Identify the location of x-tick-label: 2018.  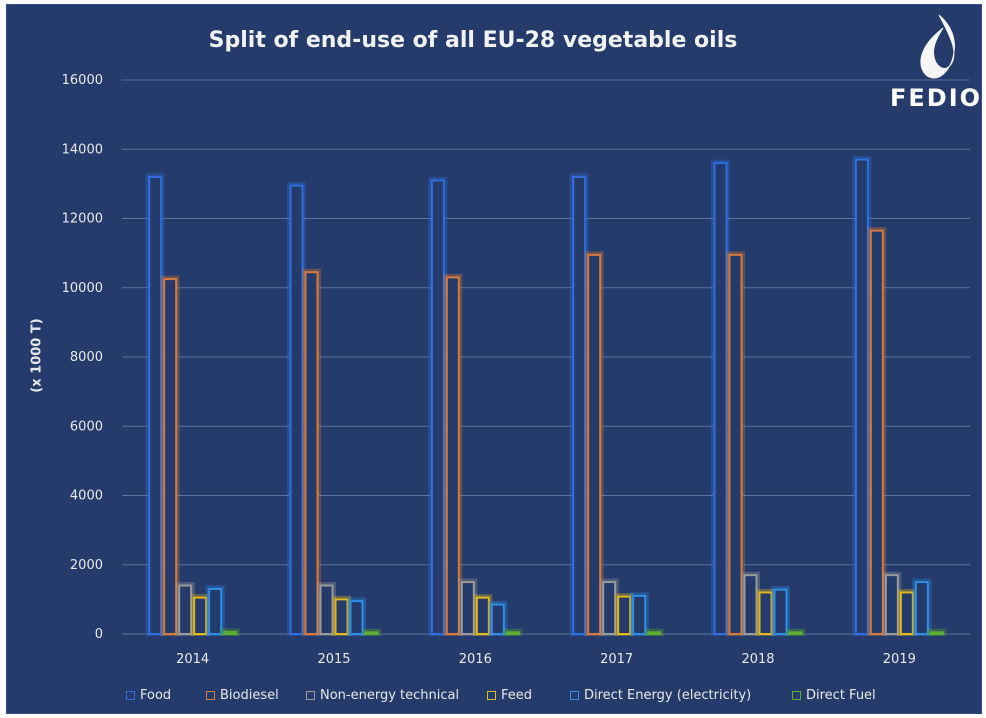
(757, 659).